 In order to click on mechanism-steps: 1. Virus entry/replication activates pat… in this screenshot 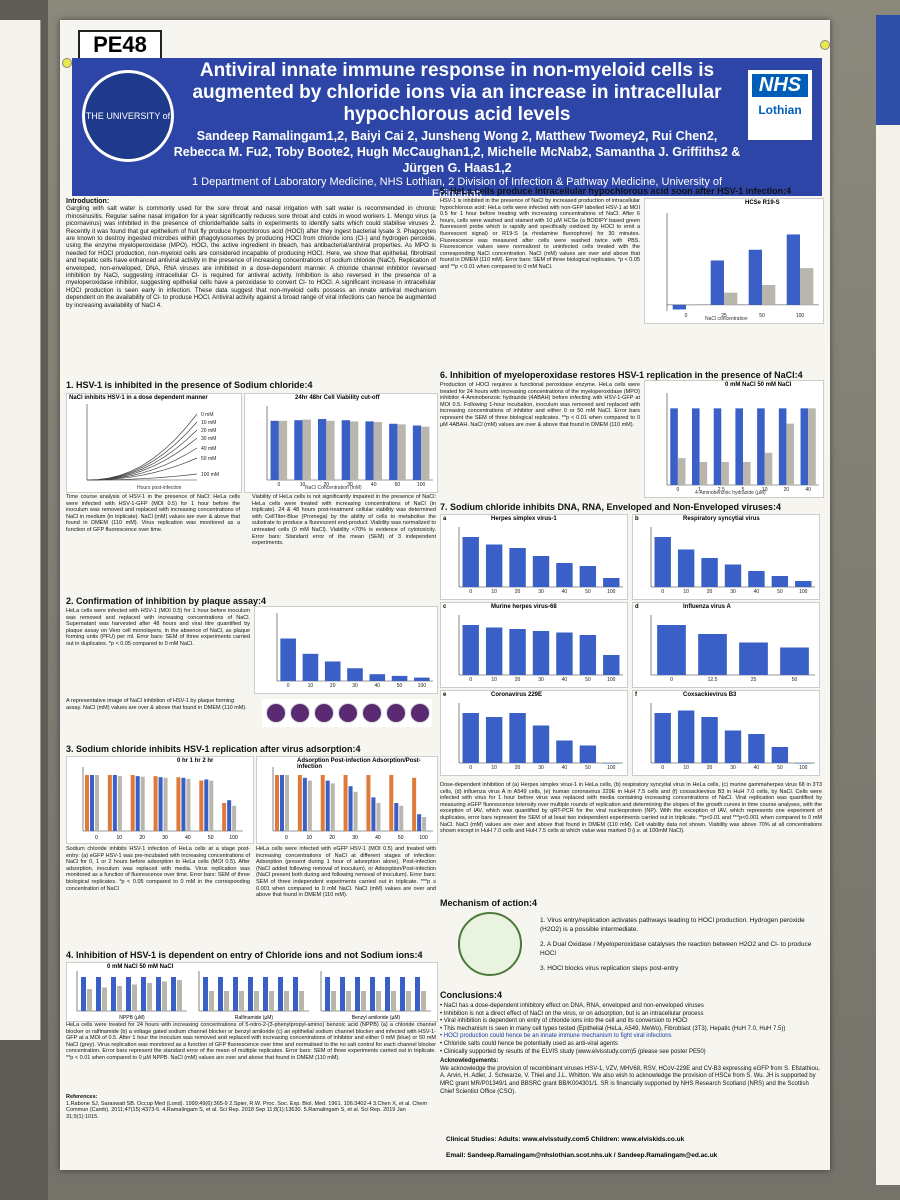, I will do `click(676, 944)`.